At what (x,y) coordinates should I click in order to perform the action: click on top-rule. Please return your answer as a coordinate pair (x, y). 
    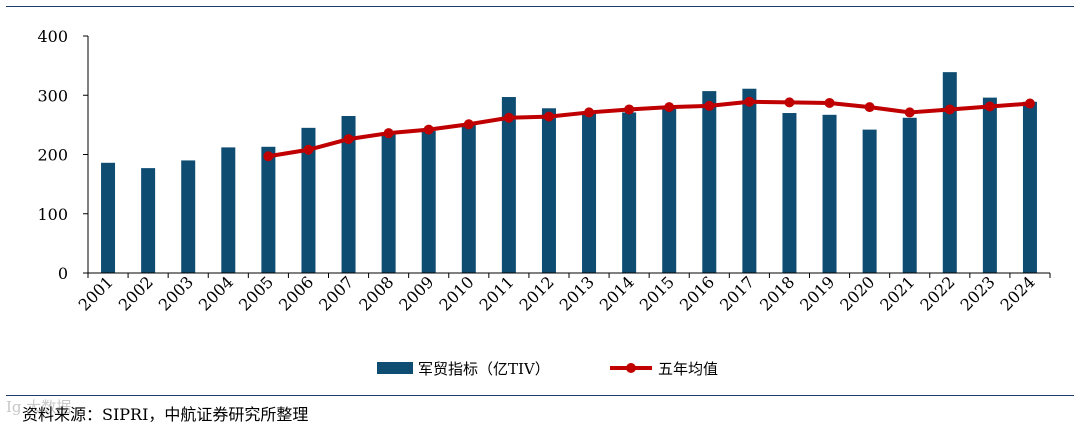
    Looking at the image, I should click on (540, 6).